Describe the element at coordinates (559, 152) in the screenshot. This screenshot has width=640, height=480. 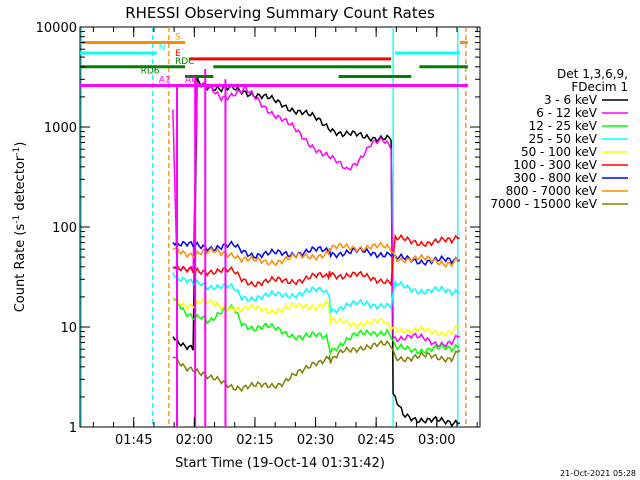
I see `legend-label-50-100-kev: 50 - 100 keV` at that location.